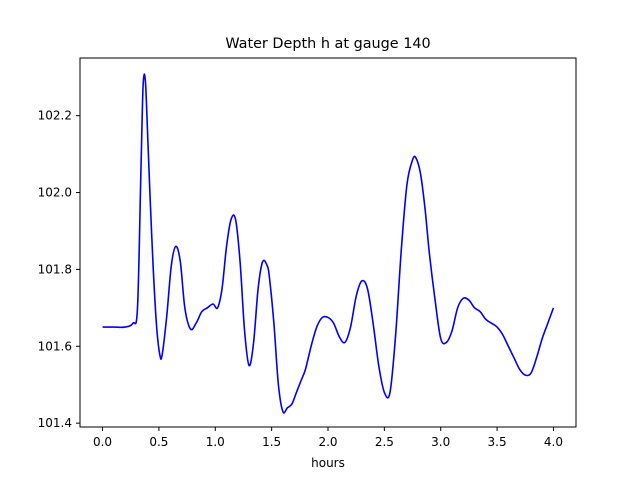 The height and width of the screenshot is (480, 640). What do you see at coordinates (384, 442) in the screenshot?
I see `x-tick-label: 2.5` at bounding box center [384, 442].